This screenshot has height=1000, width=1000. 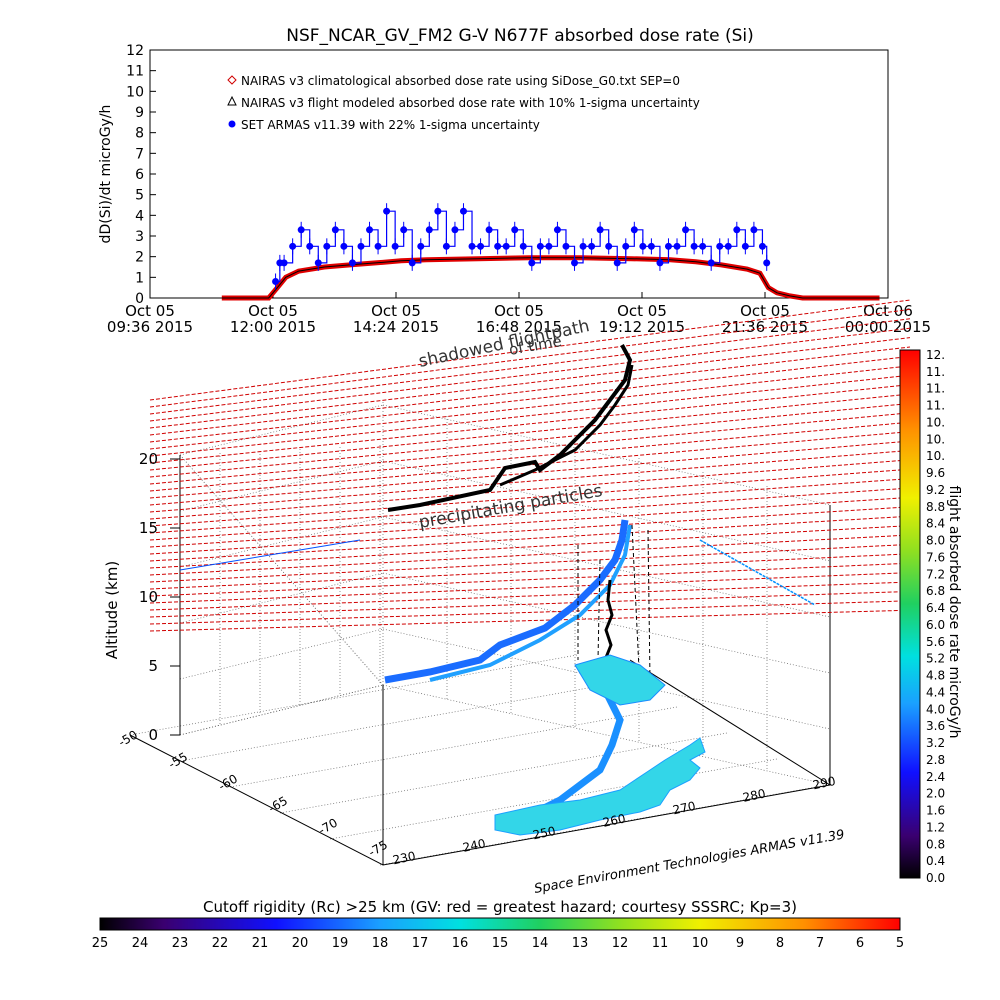 What do you see at coordinates (378, 849) in the screenshot?
I see `lat-tick-label: -75` at bounding box center [378, 849].